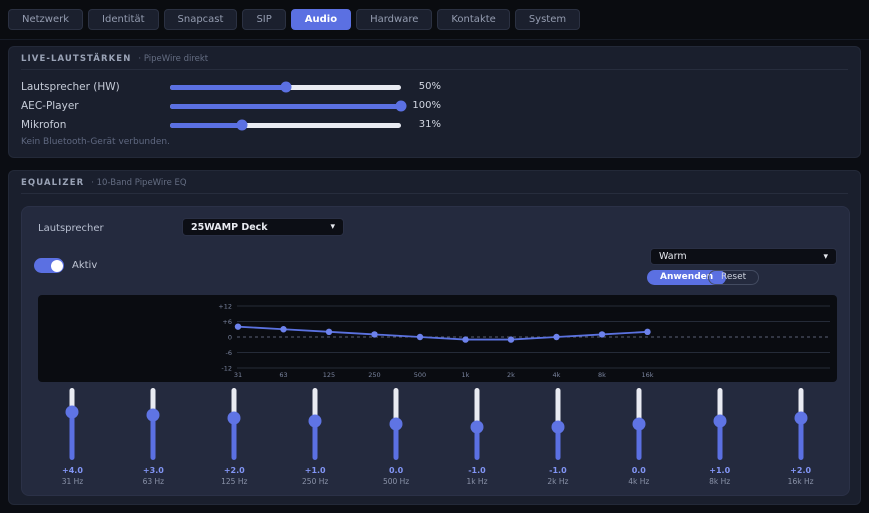 The width and height of the screenshot is (869, 513). I want to click on band-gain-value: +1.0, so click(720, 470).